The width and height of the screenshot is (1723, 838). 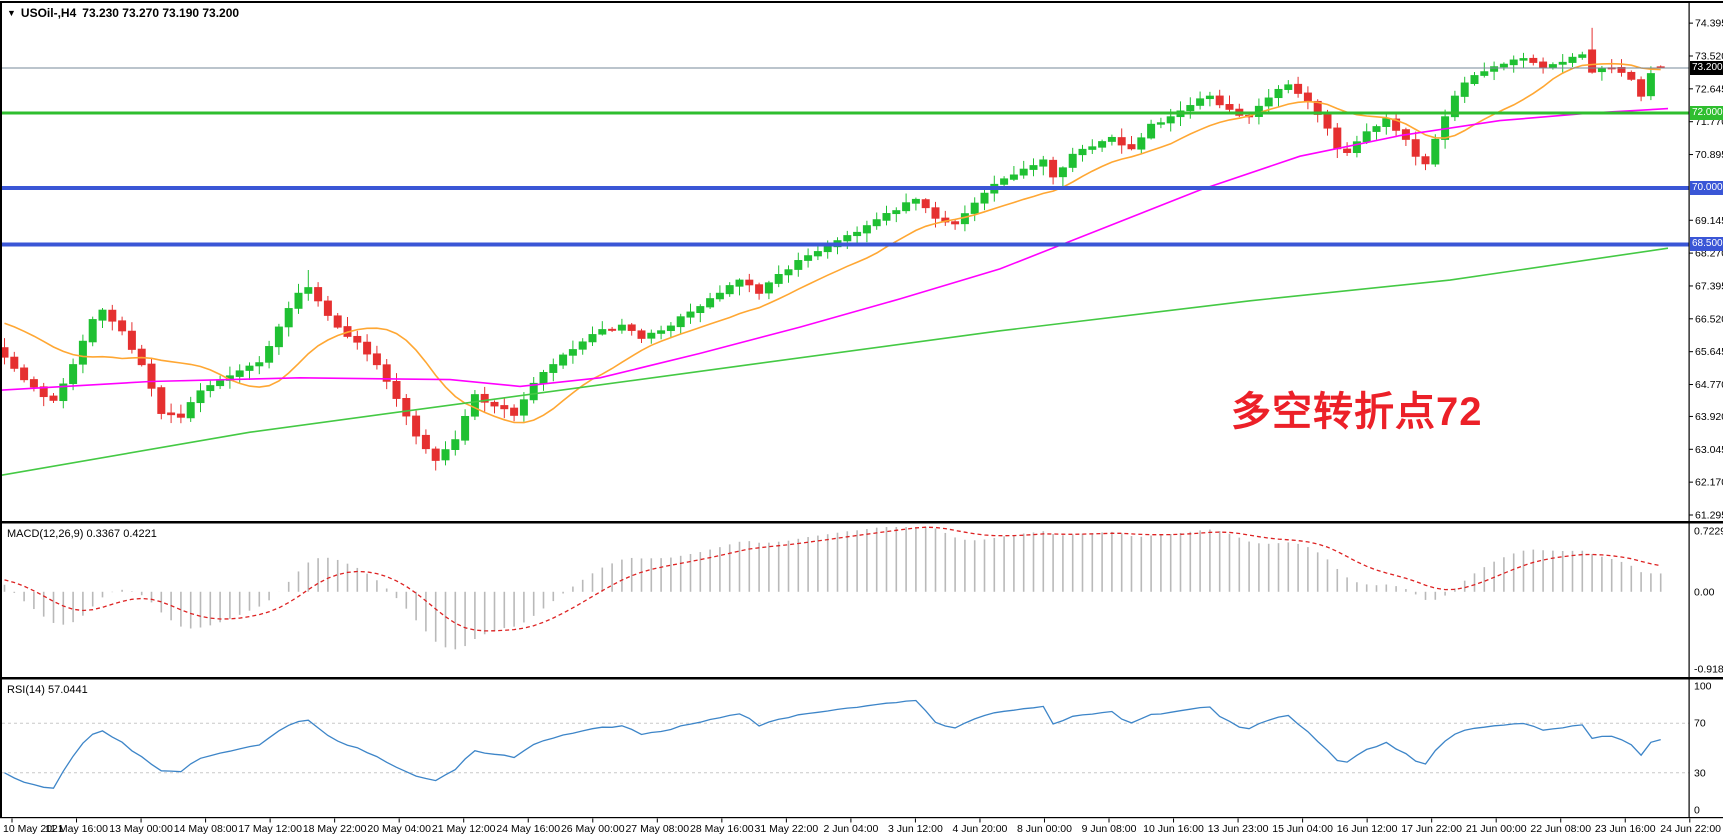 What do you see at coordinates (722, 829) in the screenshot?
I see `time-tick-label: 28 May 16:00` at bounding box center [722, 829].